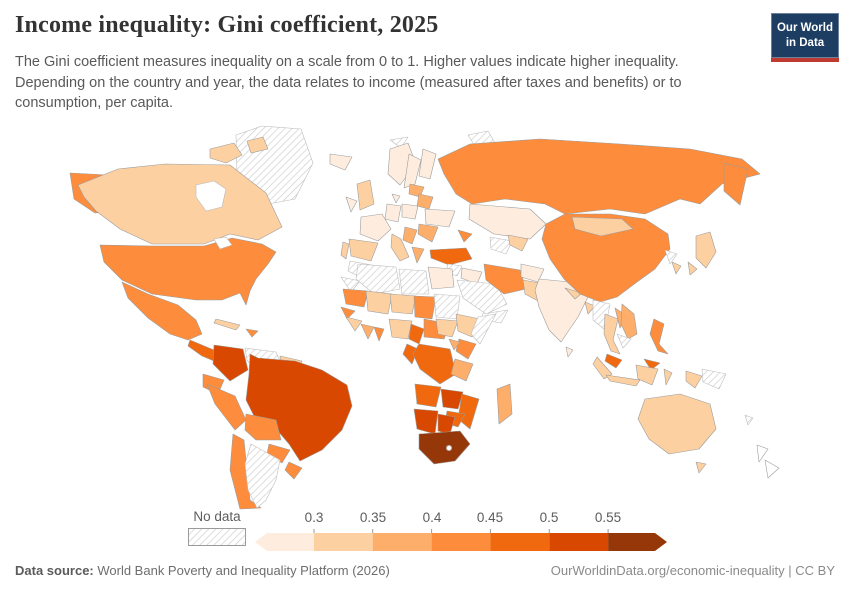  What do you see at coordinates (345, 250) in the screenshot?
I see `country-portugal` at bounding box center [345, 250].